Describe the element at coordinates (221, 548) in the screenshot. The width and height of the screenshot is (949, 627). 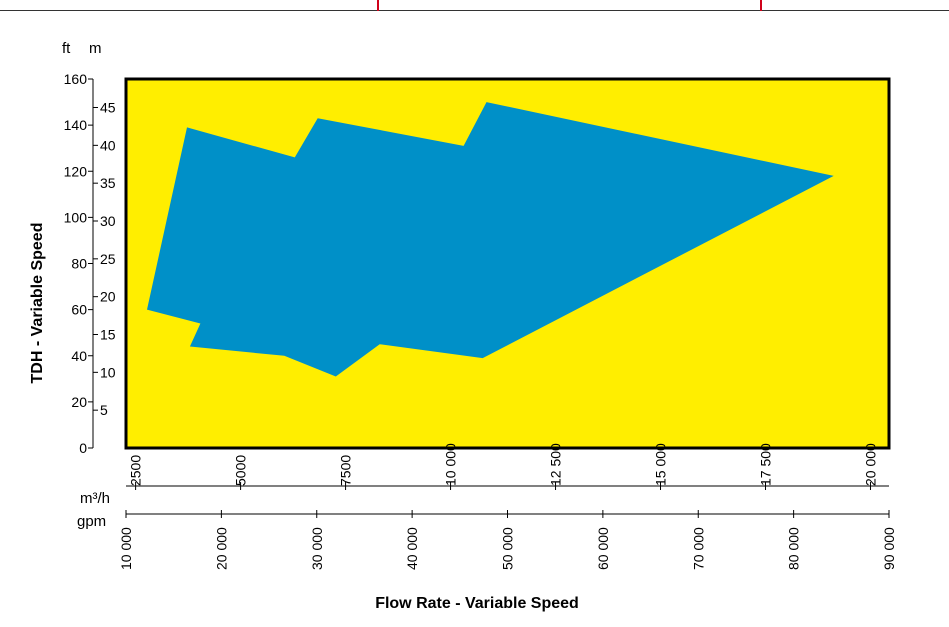
I see `x-tick-label-gpm: 20 000` at that location.